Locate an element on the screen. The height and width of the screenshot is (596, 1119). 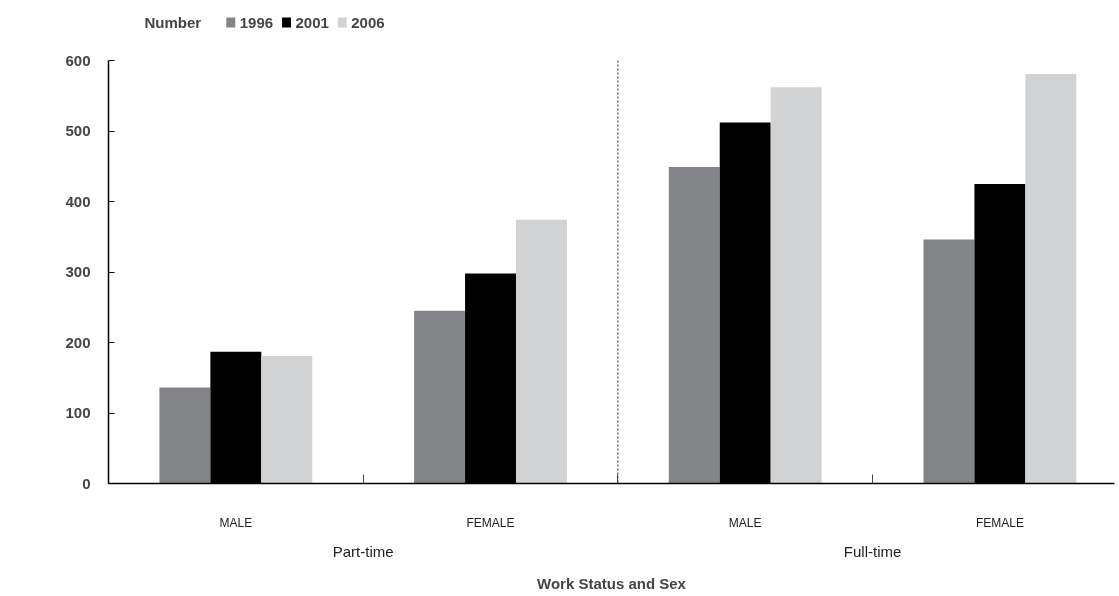
y-tick-label: 100 is located at coordinates (78, 412).